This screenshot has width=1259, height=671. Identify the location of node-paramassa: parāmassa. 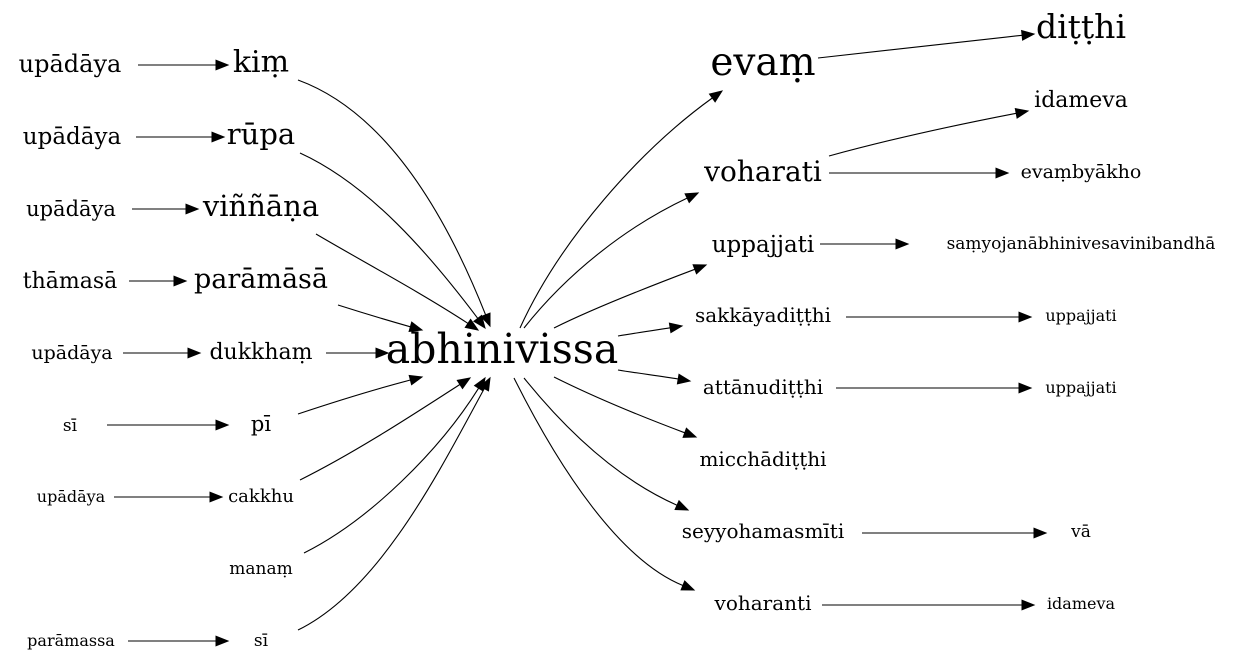
(71, 640).